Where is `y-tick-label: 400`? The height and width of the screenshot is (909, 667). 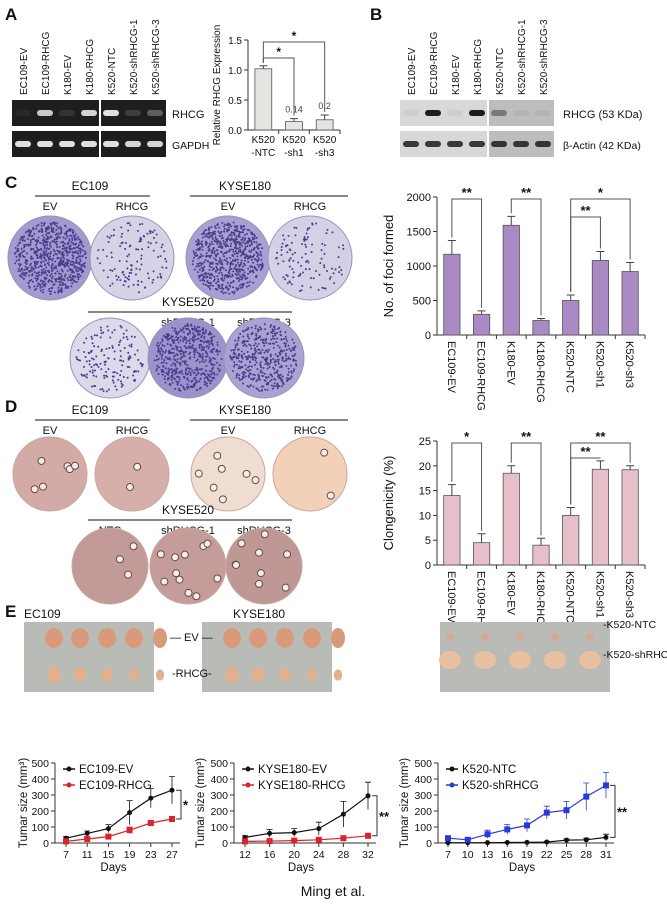
y-tick-label: 400 is located at coordinates (423, 780).